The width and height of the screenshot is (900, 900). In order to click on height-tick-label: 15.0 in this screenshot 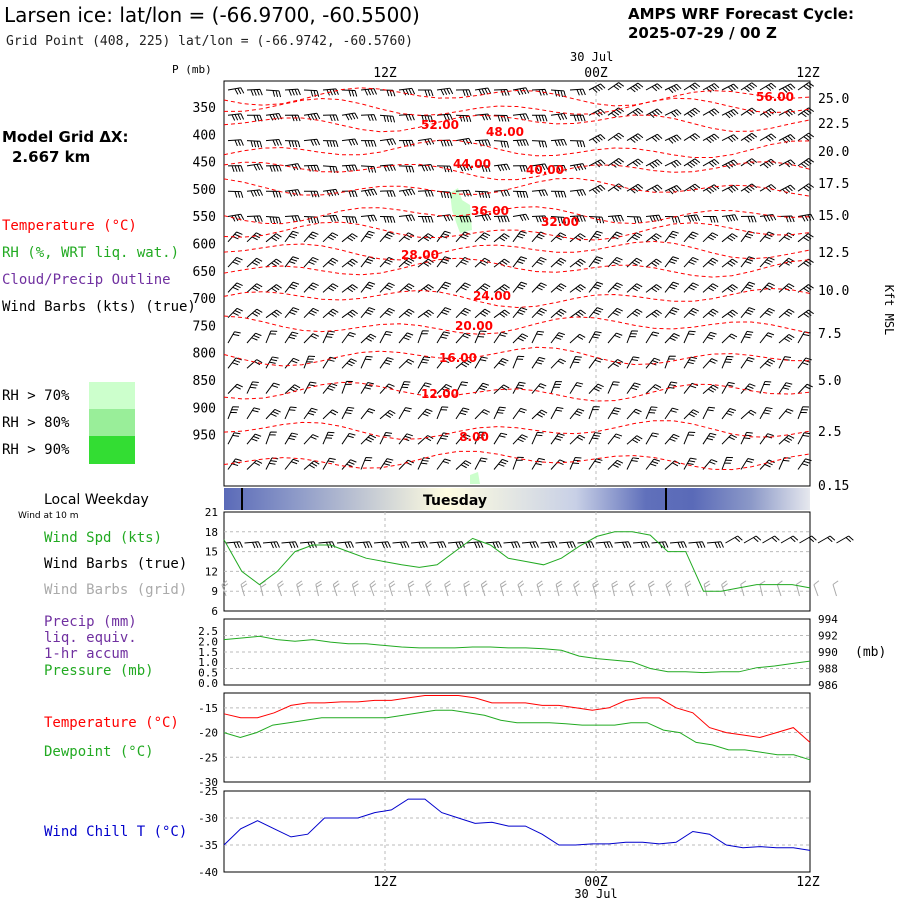, I will do `click(833, 216)`.